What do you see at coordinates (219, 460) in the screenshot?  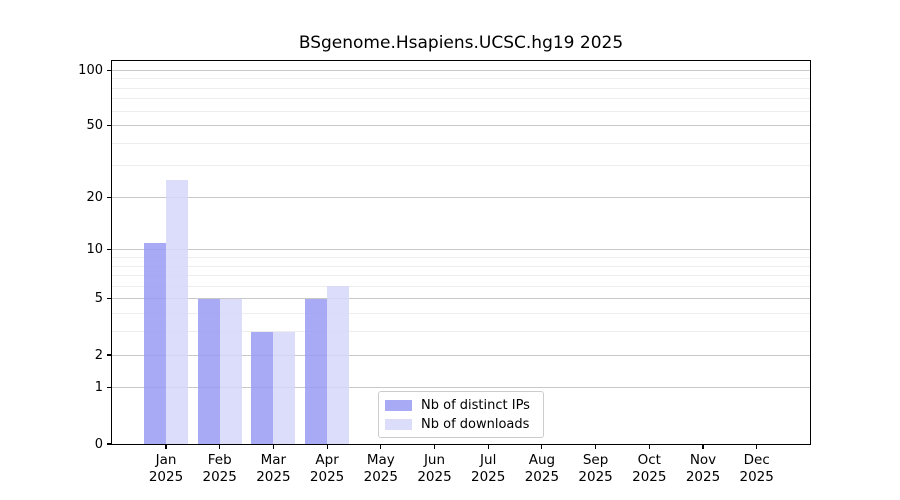 I see `month-label: Feb` at bounding box center [219, 460].